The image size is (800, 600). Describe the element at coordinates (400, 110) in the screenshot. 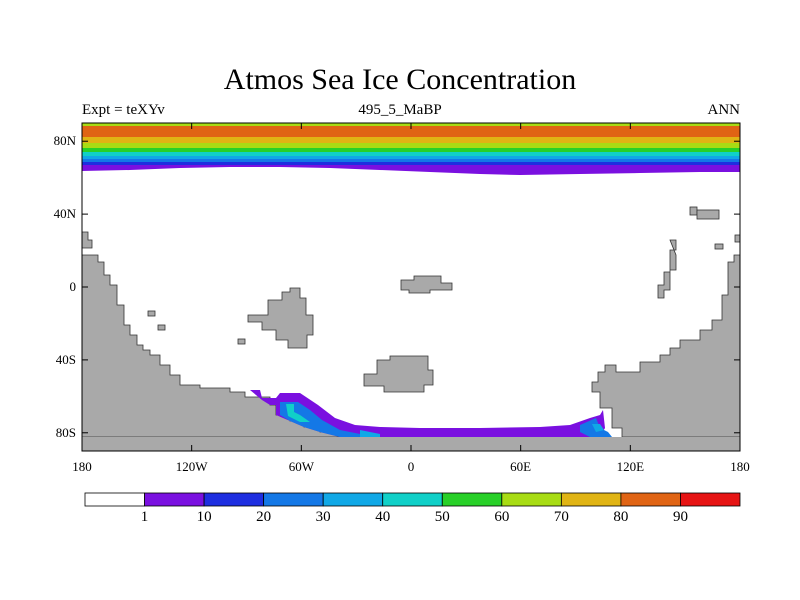

I see `period-label: 495_5_MaBP` at that location.